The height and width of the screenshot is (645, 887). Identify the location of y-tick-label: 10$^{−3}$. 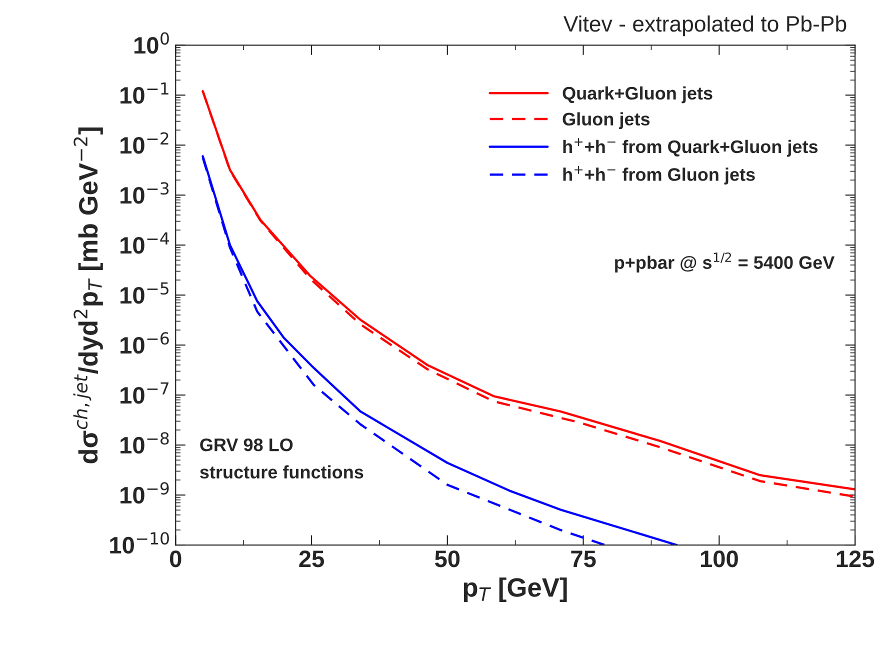
(144, 193).